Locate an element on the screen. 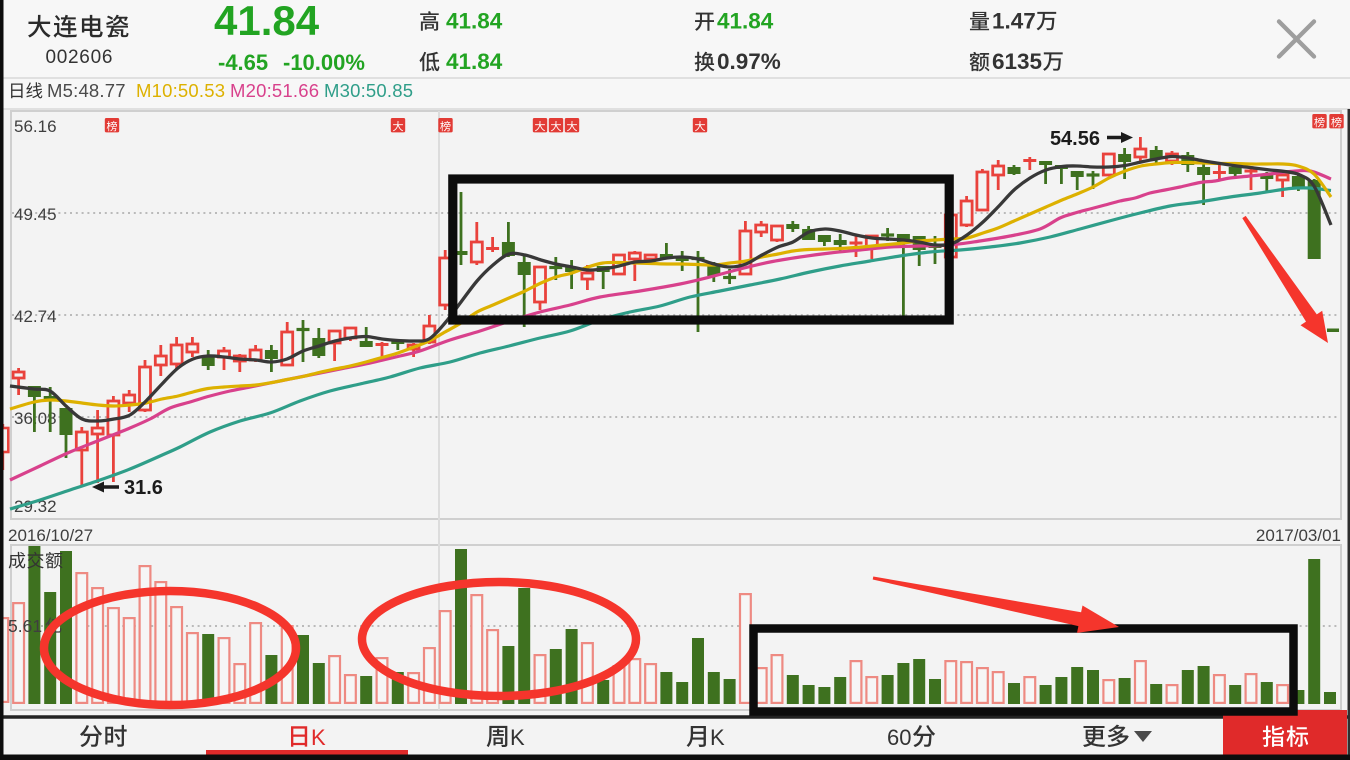 The image size is (1350, 760). svg-text: 49.45 is located at coordinates (35, 214).